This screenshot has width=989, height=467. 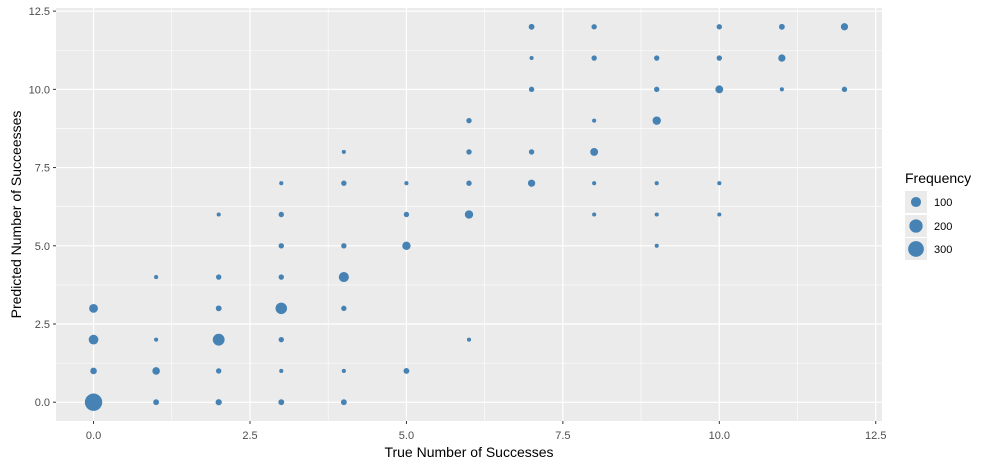 I want to click on y-axis-ticks: 0.0 2.5 5.0 7.5 10.0 12.5, so click(x=42, y=207).